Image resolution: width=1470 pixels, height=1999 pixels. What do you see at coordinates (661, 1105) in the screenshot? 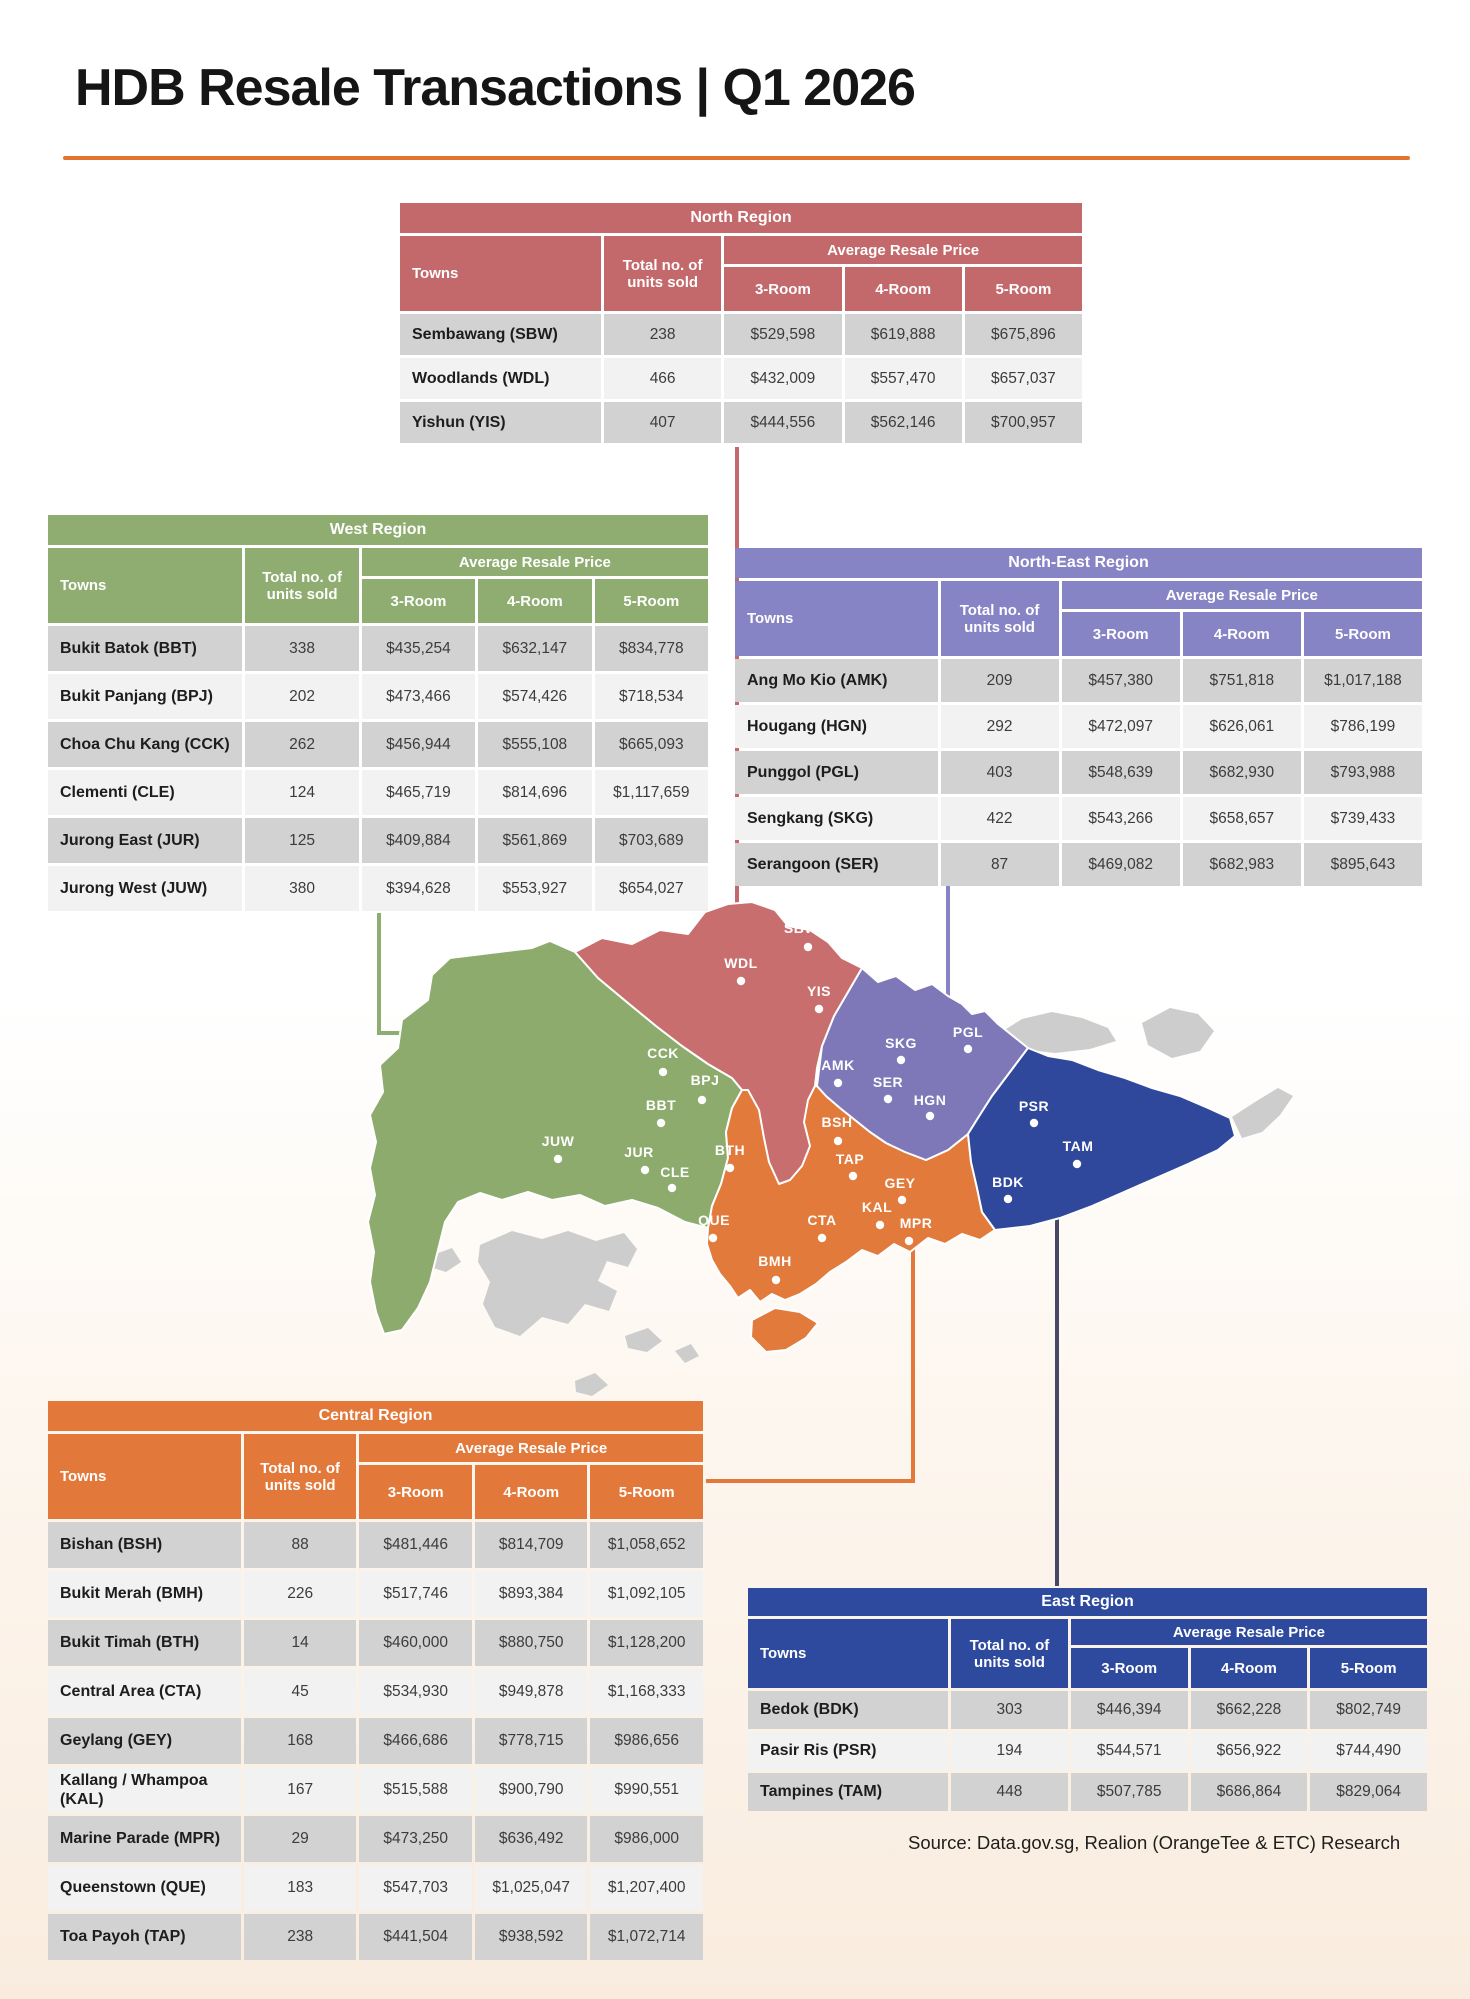
I see `town-code-label: BBT` at bounding box center [661, 1105].